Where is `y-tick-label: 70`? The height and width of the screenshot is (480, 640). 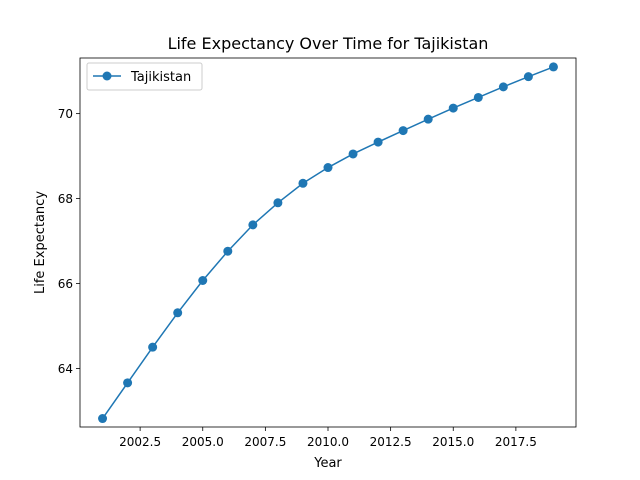
y-tick-label: 70 is located at coordinates (65, 114).